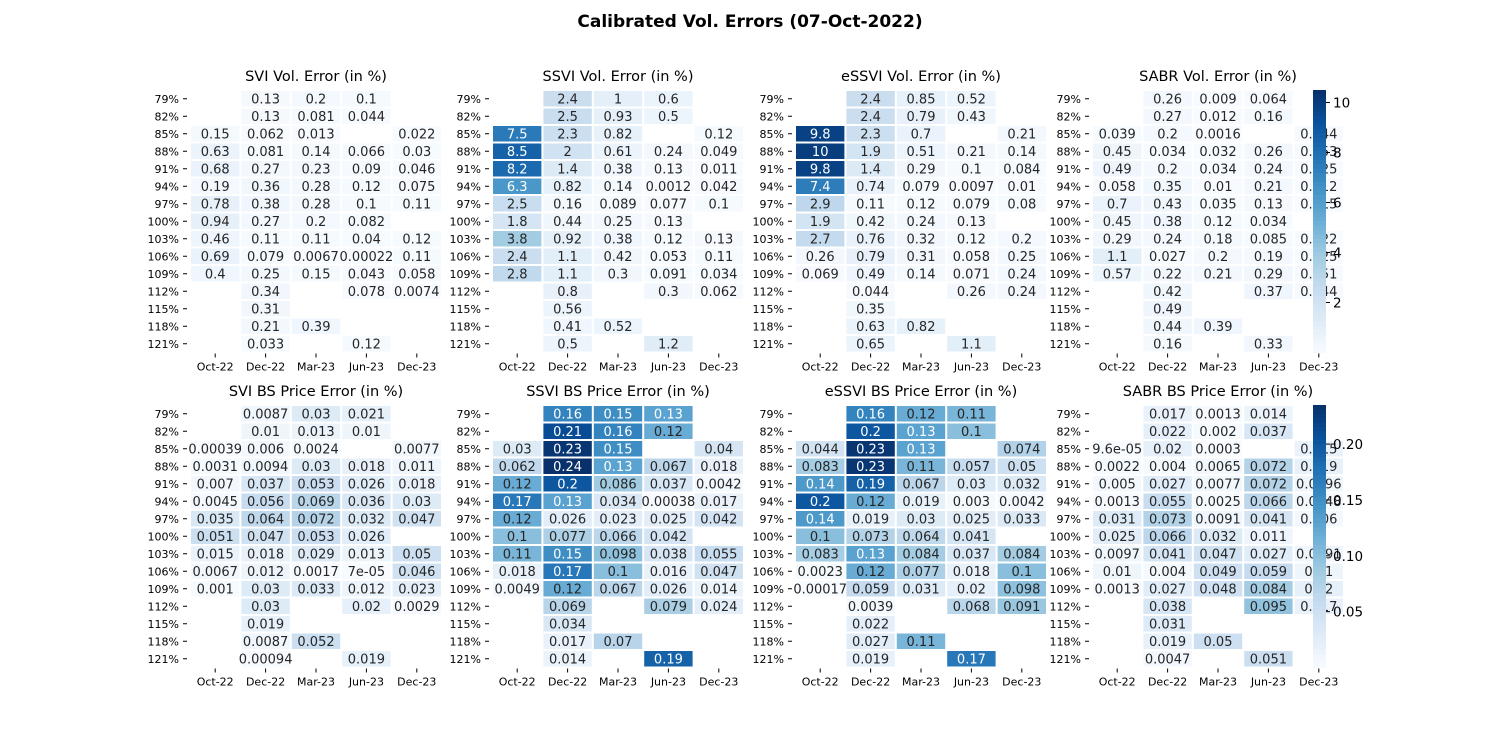  I want to click on cell-value-label: 1, so click(618, 99).